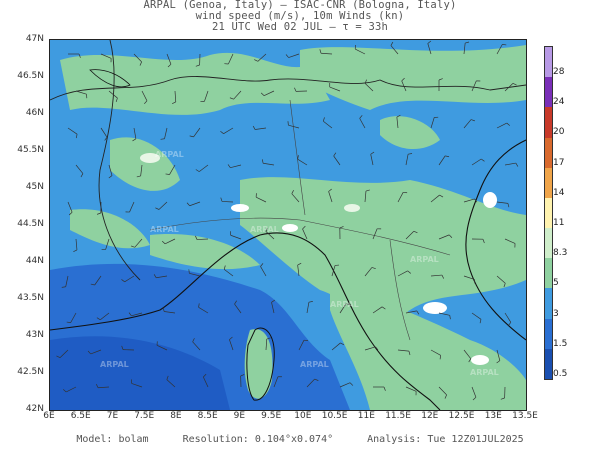  I want to click on lat-tick-label: 43N, so click(34, 335).